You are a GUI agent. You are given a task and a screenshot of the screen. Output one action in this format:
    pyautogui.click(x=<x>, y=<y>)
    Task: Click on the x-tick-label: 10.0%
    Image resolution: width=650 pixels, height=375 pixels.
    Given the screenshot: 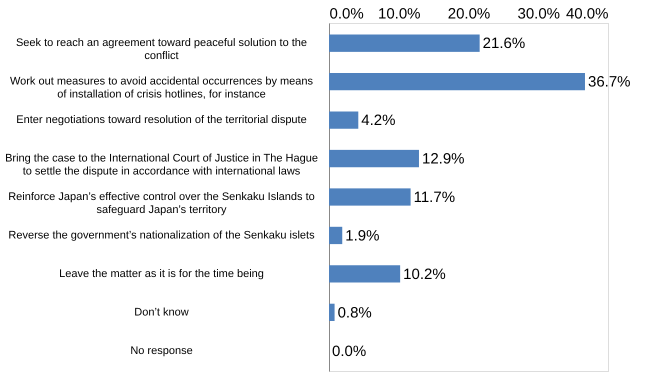 What is the action you would take?
    pyautogui.click(x=399, y=14)
    